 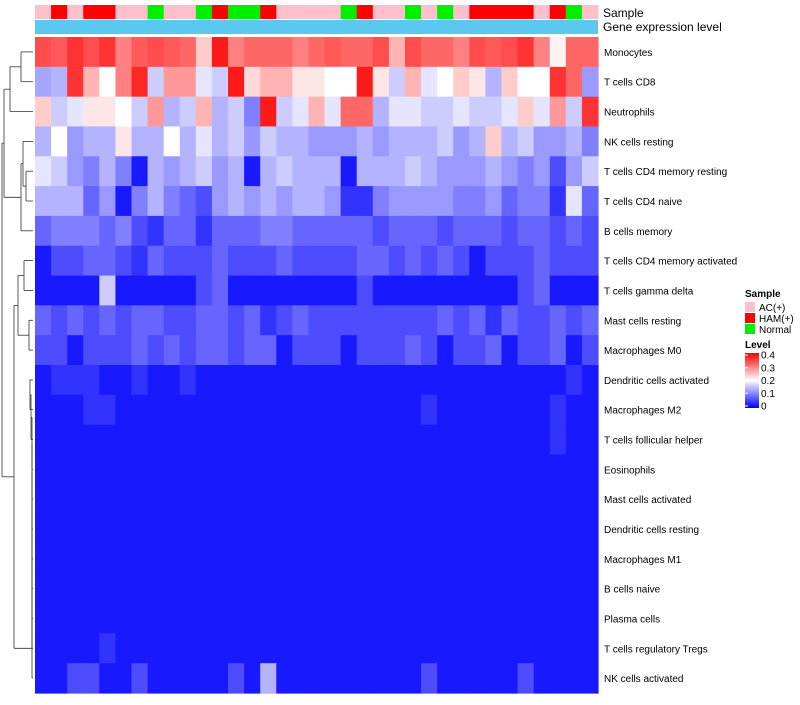 What do you see at coordinates (651, 530) in the screenshot?
I see `row-label: Dendritic cells resting` at bounding box center [651, 530].